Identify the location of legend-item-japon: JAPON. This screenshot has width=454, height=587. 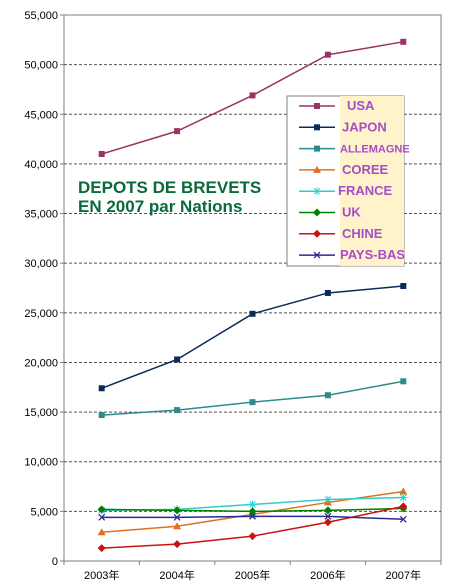
(343, 126).